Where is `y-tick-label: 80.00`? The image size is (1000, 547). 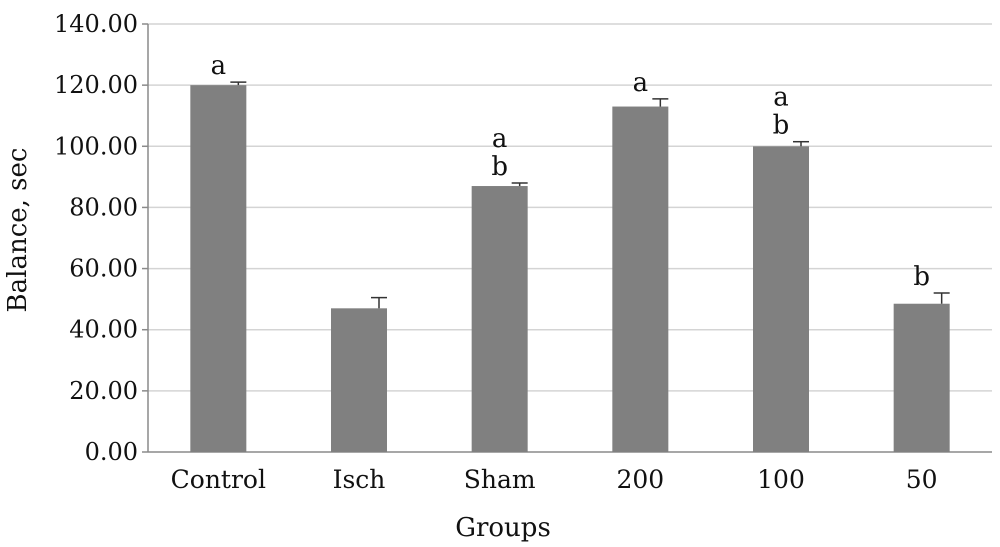 y-tick-label: 80.00 is located at coordinates (103, 207).